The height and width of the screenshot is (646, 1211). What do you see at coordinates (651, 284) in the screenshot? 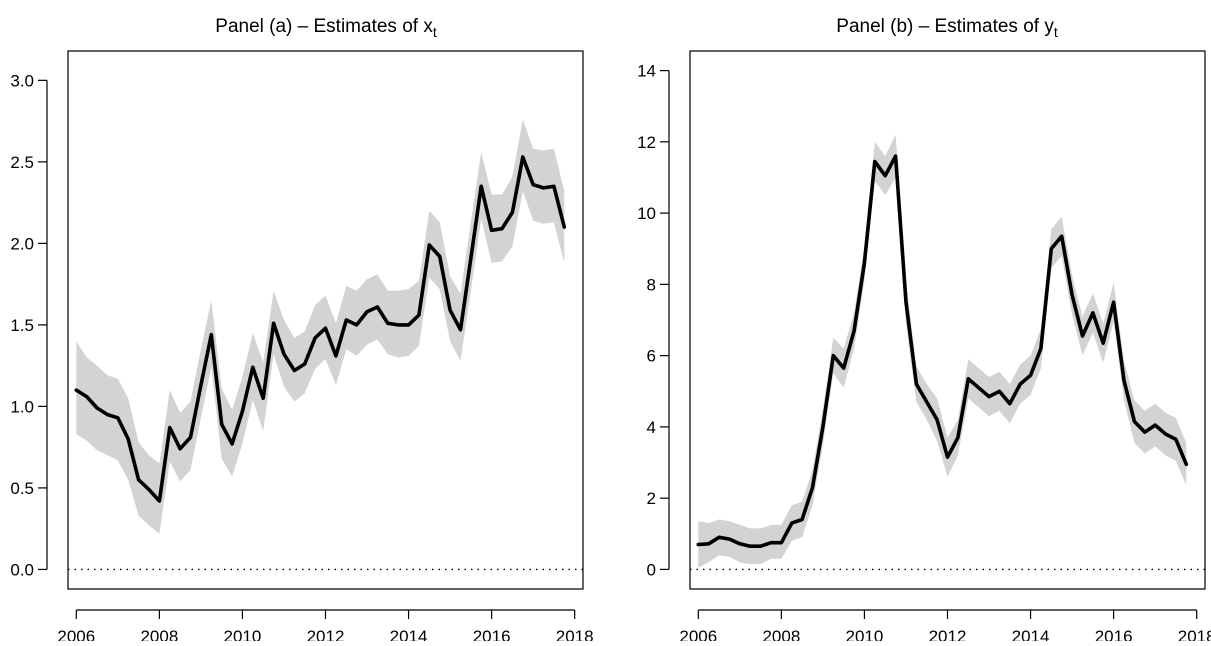
I see `panel-b-y-tick-label: 8` at bounding box center [651, 284].